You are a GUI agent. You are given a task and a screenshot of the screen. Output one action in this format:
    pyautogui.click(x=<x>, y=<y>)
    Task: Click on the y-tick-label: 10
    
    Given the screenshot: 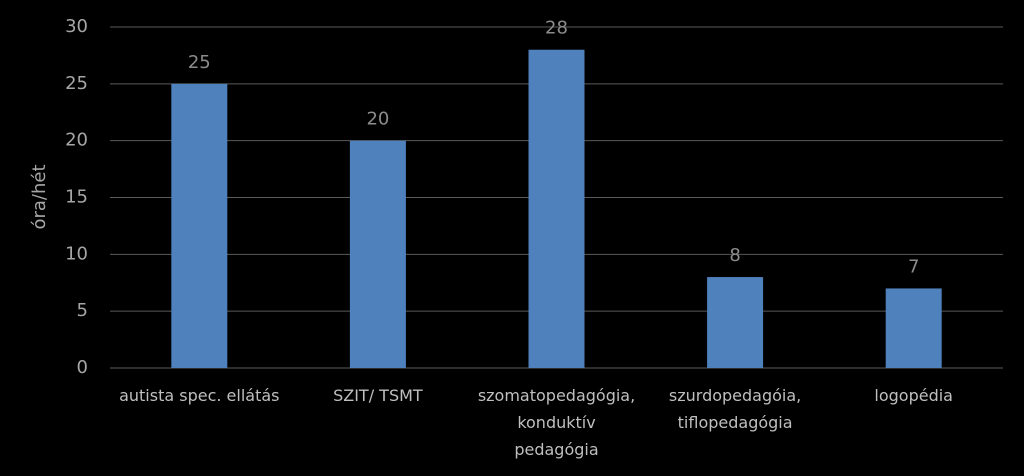 What is the action you would take?
    pyautogui.click(x=76, y=253)
    